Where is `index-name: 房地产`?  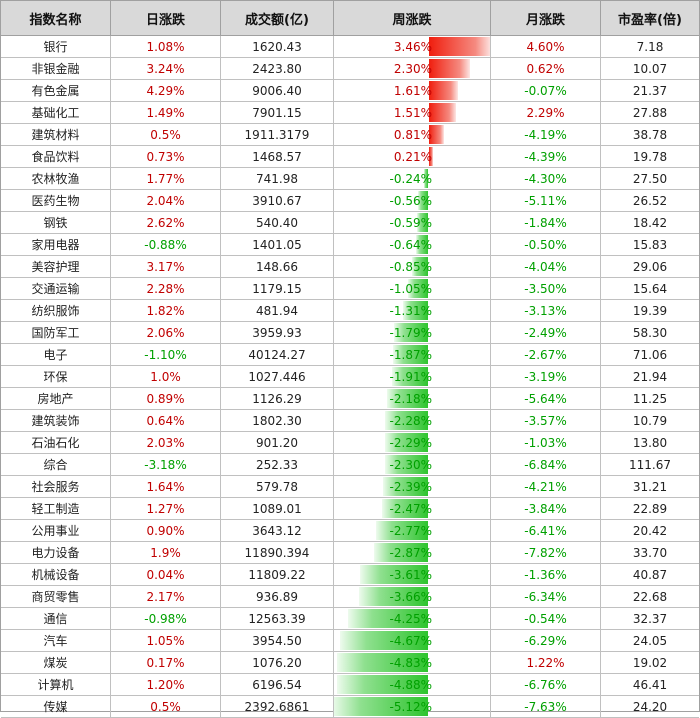 index-name: 房地产 is located at coordinates (56, 398).